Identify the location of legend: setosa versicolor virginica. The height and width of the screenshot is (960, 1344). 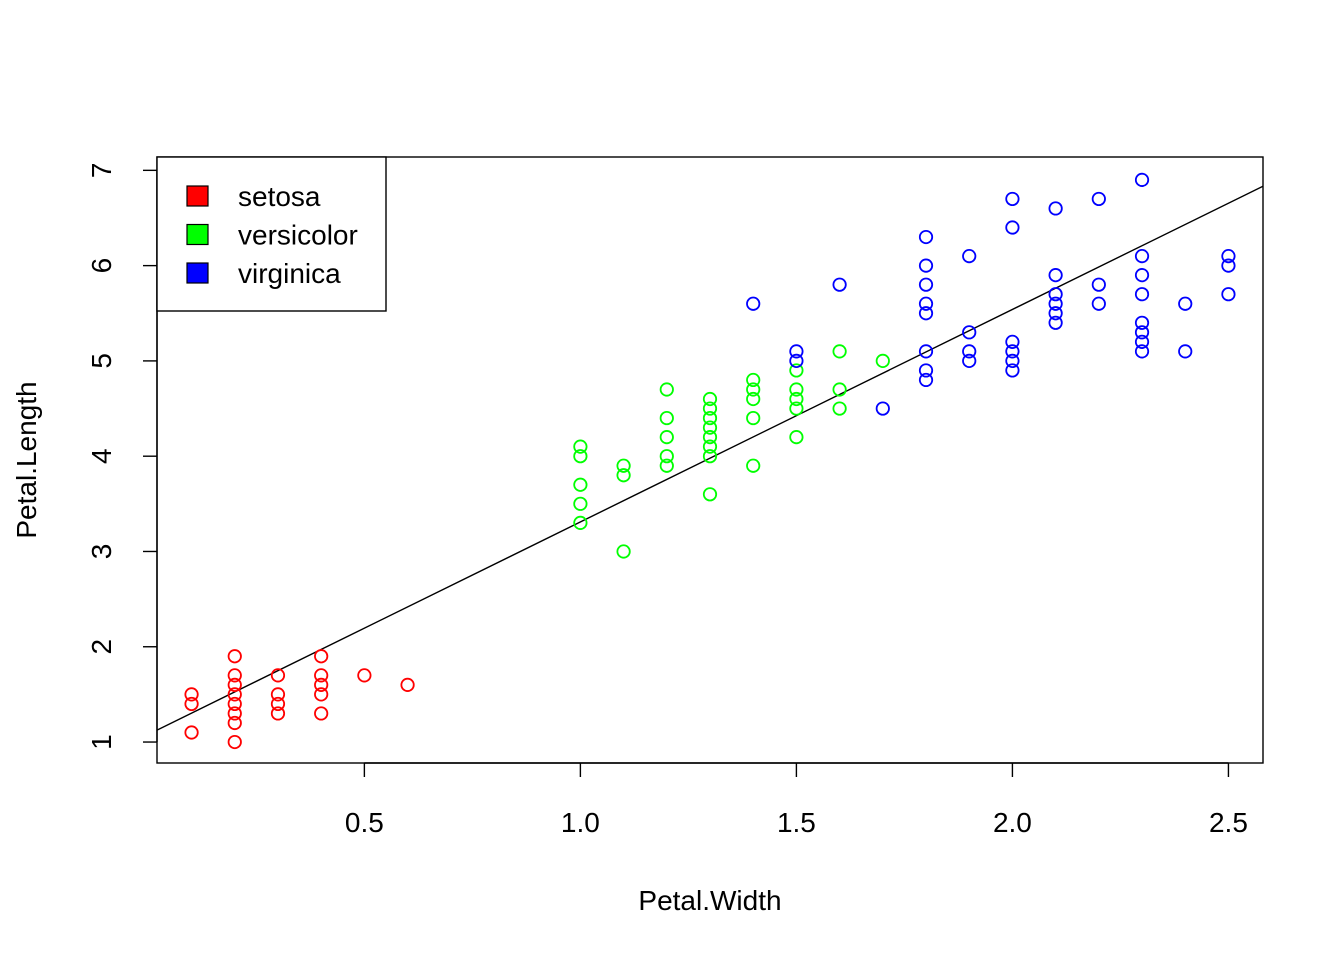
(271, 234).